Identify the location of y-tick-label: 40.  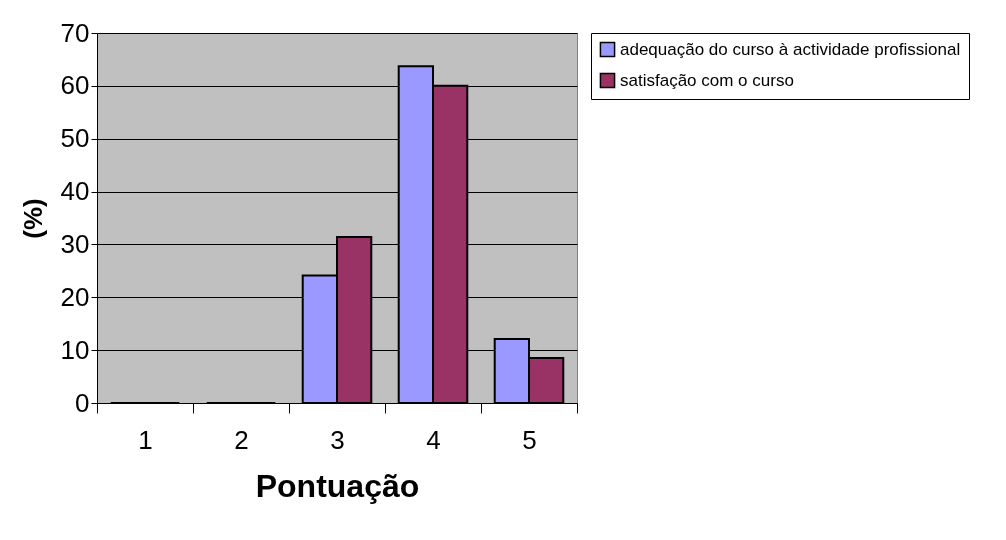
(75, 191).